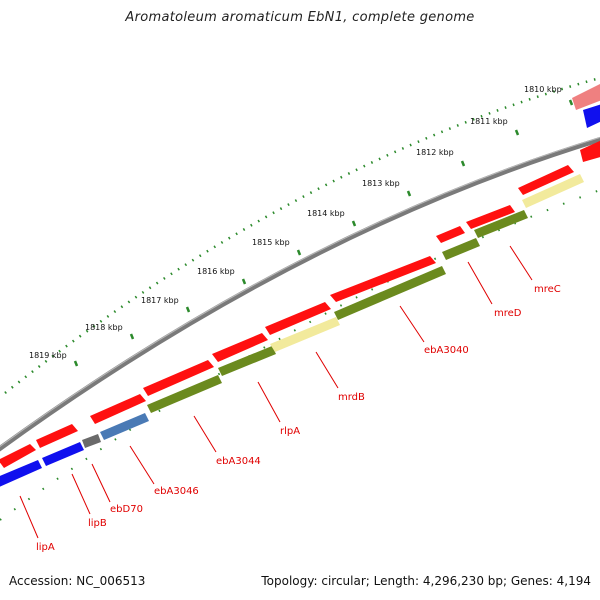  Describe the element at coordinates (104, 327) in the screenshot. I see `kbp-label: 1818 kbp` at that location.